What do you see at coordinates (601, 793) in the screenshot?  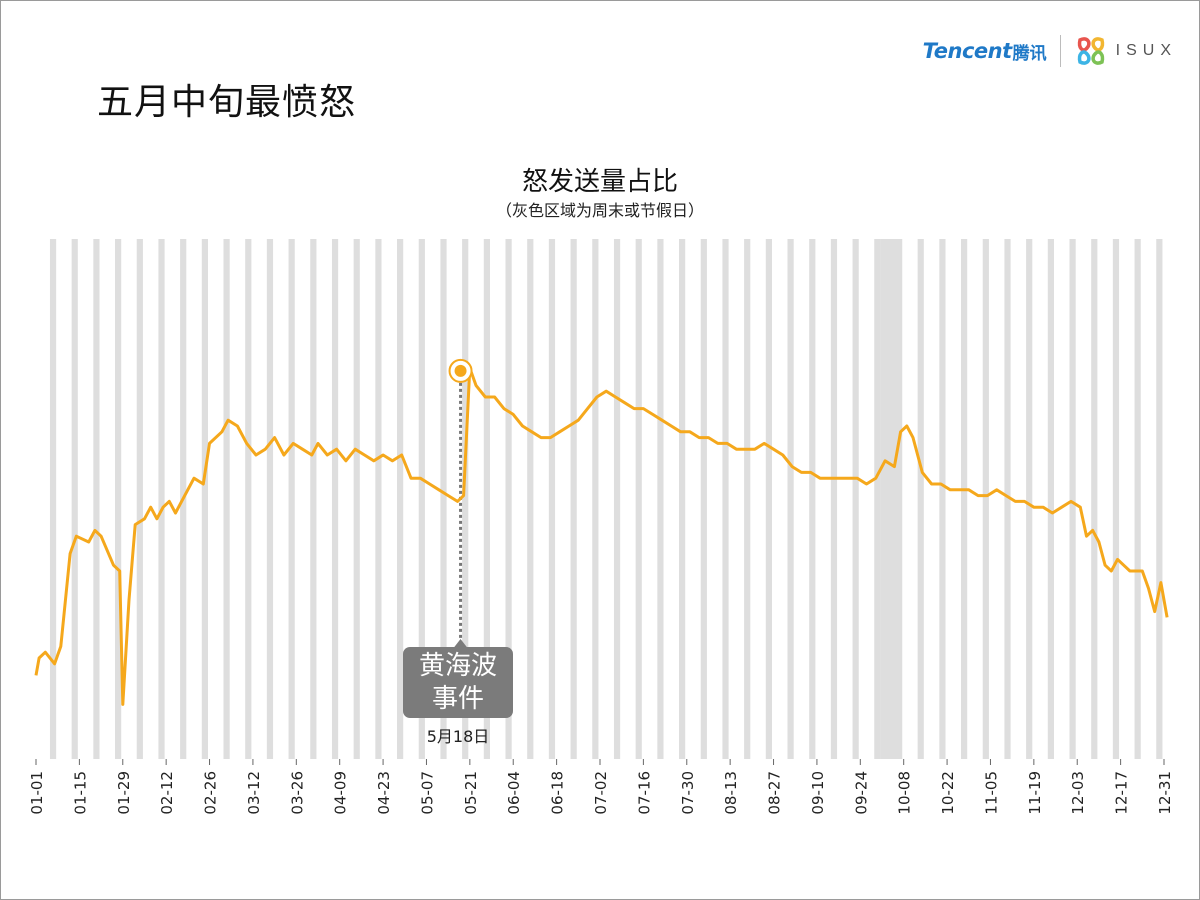 I see `x-tick-label: 07-02` at bounding box center [601, 793].